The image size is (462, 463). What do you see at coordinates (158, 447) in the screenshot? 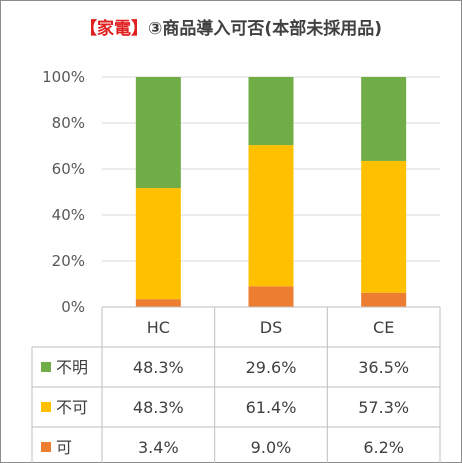
I see `data-label: 3.4%` at bounding box center [158, 447].